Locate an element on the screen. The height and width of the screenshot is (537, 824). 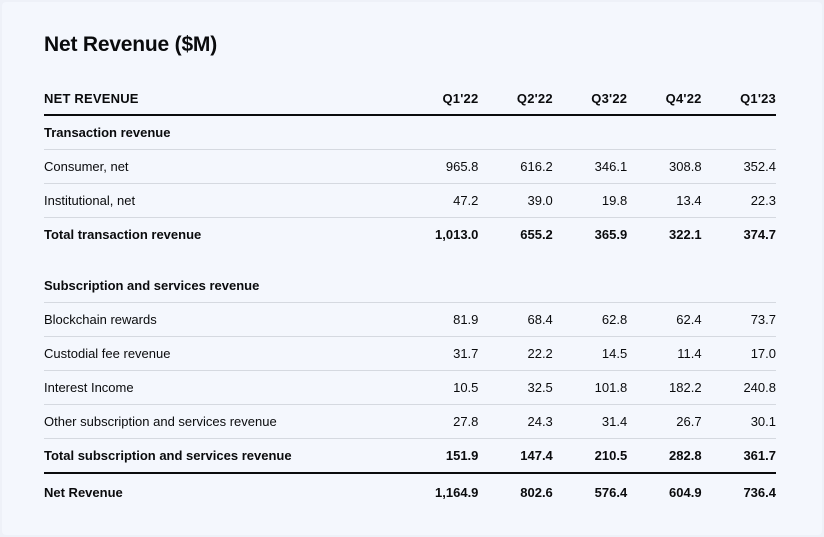
cell-value: 322.1 is located at coordinates (685, 234).